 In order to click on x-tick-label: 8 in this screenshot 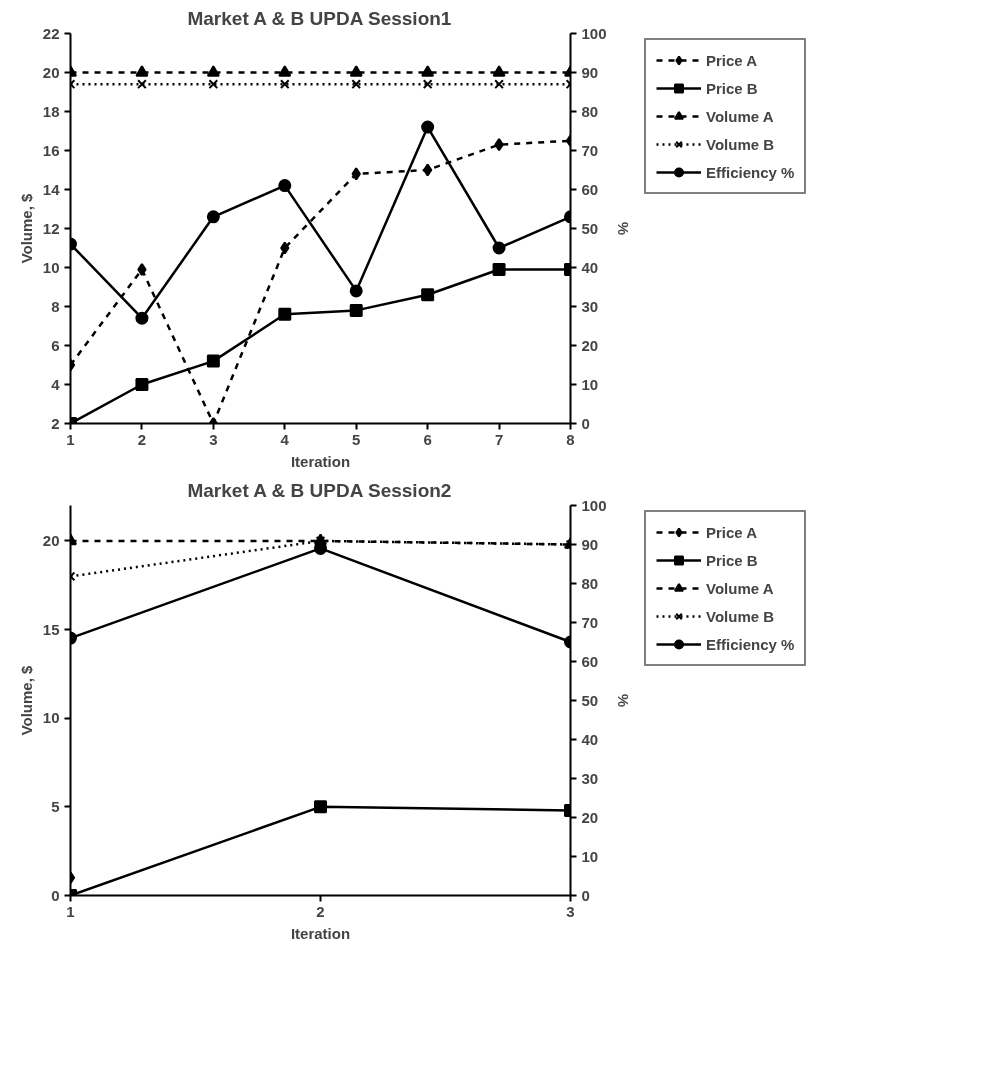, I will do `click(570, 439)`.